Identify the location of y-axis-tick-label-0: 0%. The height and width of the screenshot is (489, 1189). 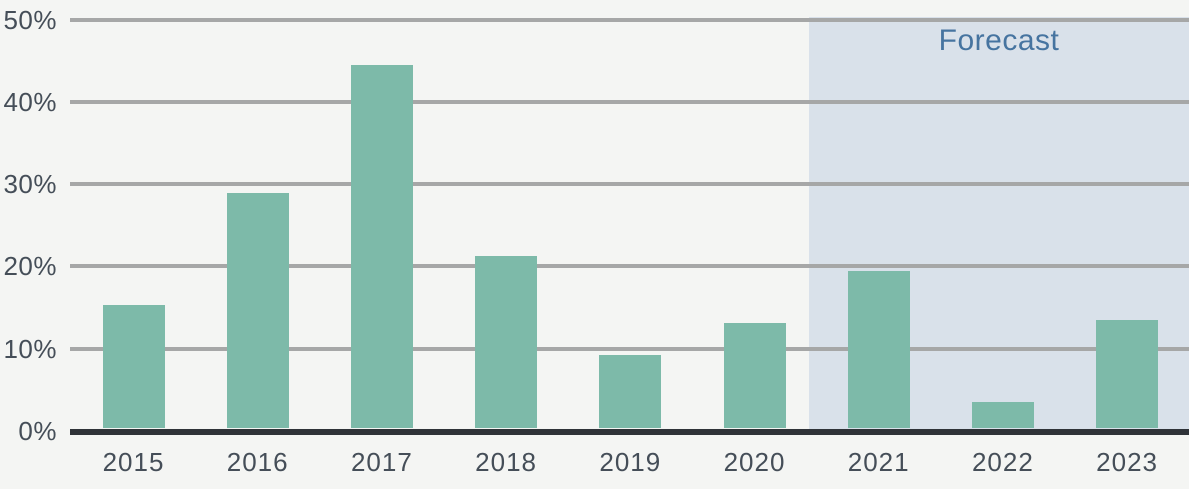
(37, 431).